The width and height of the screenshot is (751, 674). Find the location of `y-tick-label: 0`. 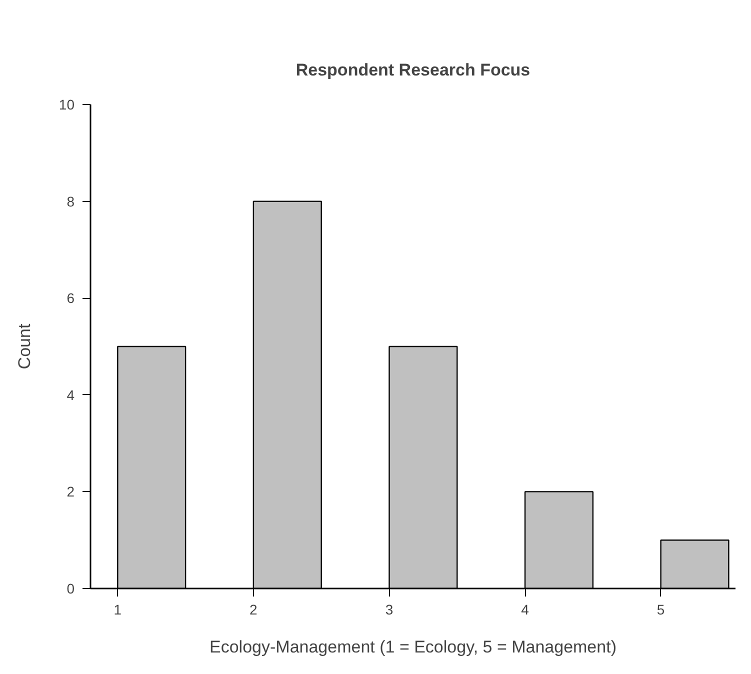

y-tick-label: 0 is located at coordinates (70, 588).